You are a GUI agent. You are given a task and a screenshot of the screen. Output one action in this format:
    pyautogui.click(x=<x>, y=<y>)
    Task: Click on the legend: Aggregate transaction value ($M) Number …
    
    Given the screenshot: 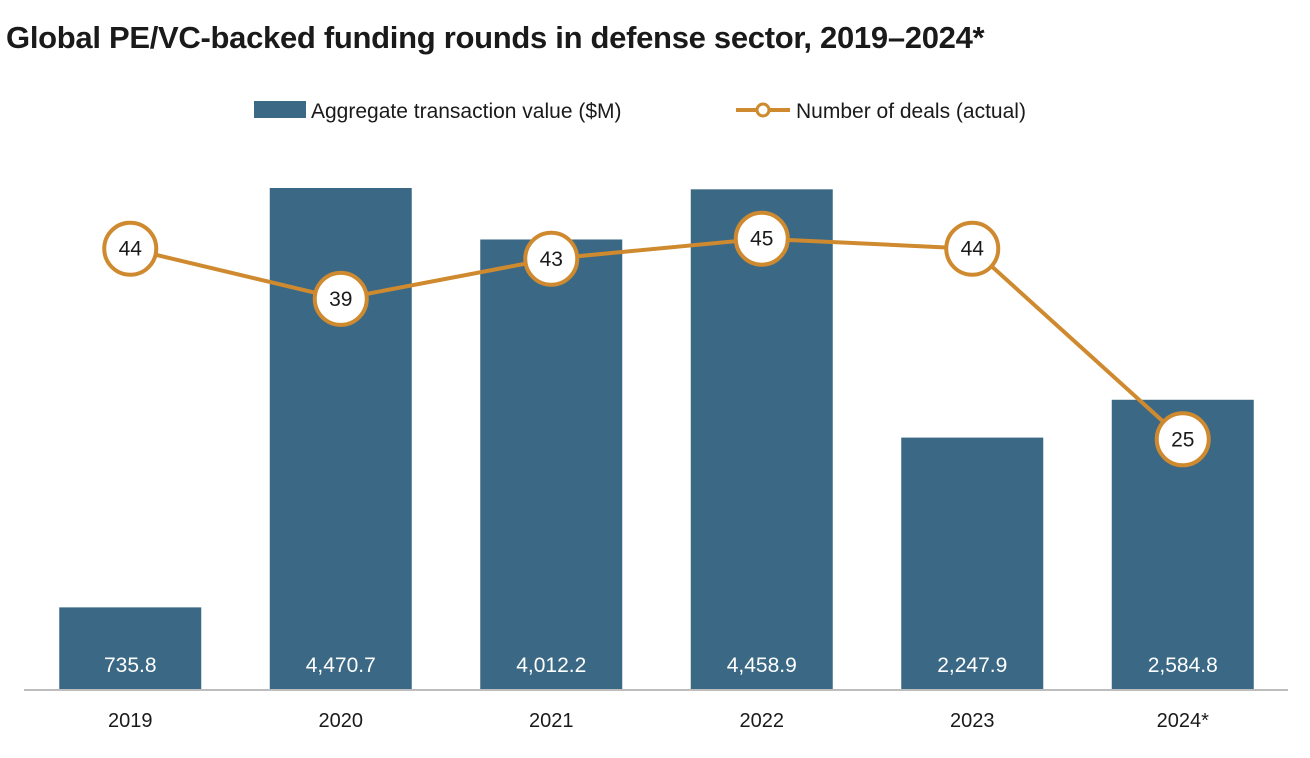 What is the action you would take?
    pyautogui.click(x=640, y=111)
    